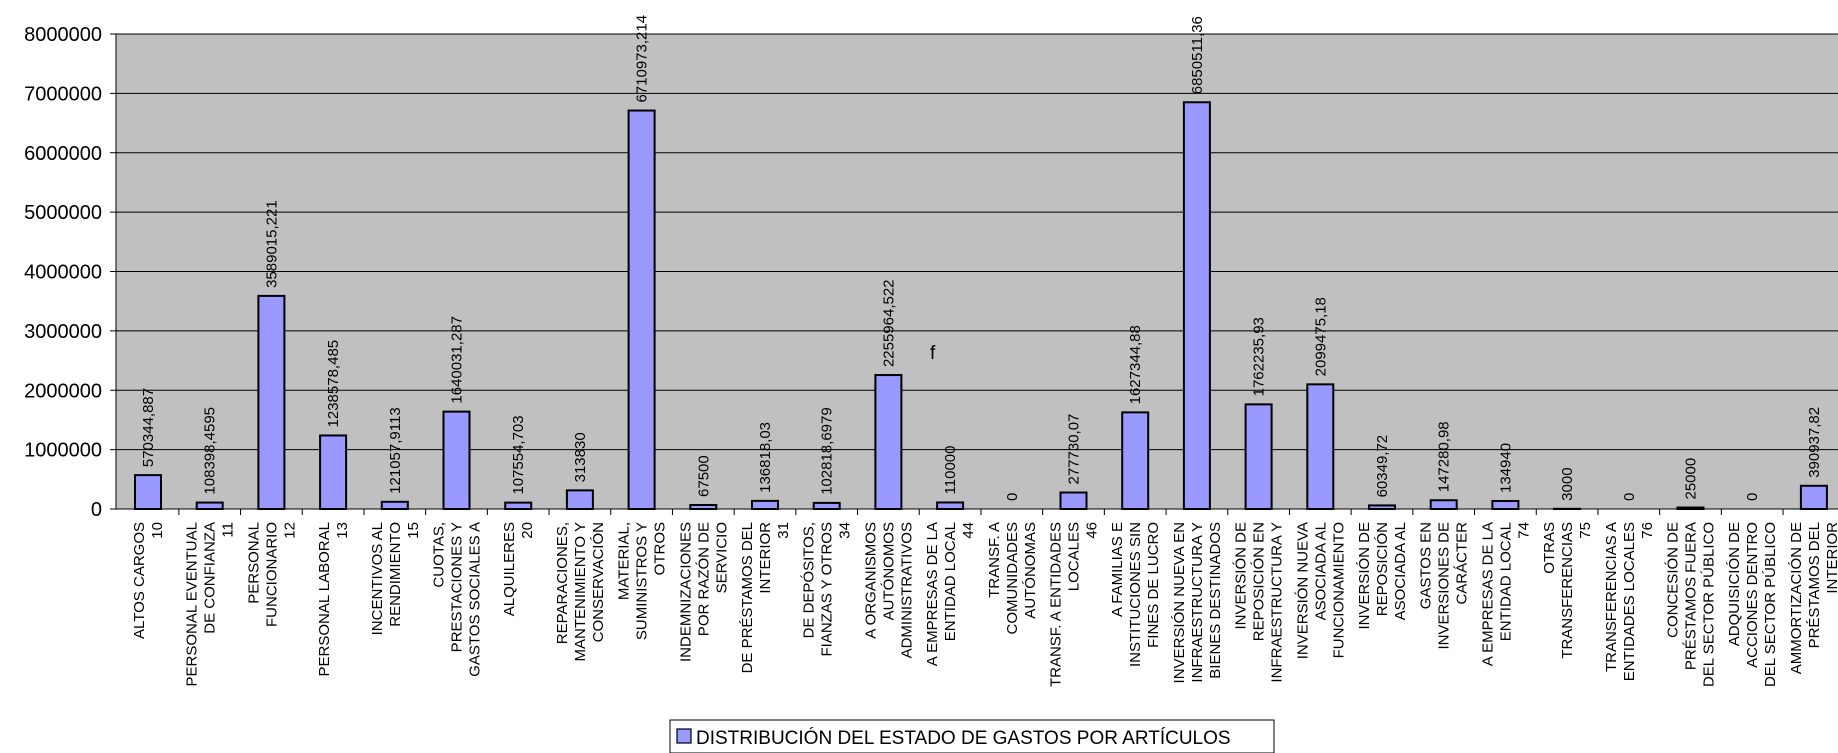 This screenshot has width=1838, height=753. What do you see at coordinates (562, 583) in the screenshot?
I see `category-label-line: REPARACIONES,` at bounding box center [562, 583].